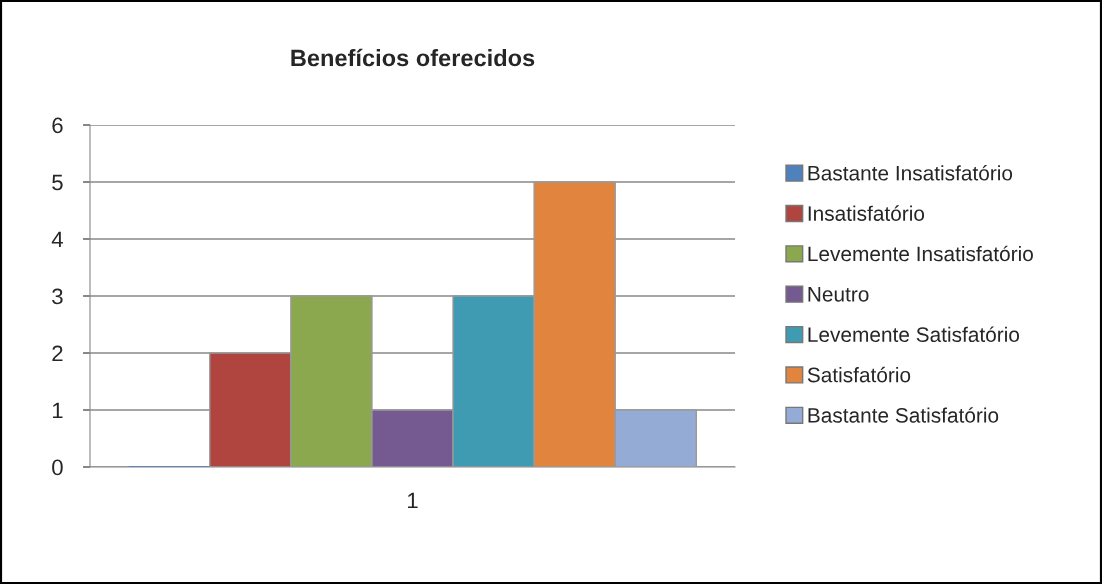 The height and width of the screenshot is (584, 1102). Describe the element at coordinates (920, 253) in the screenshot. I see `legend-label: Levemente Insatisfatório` at that location.